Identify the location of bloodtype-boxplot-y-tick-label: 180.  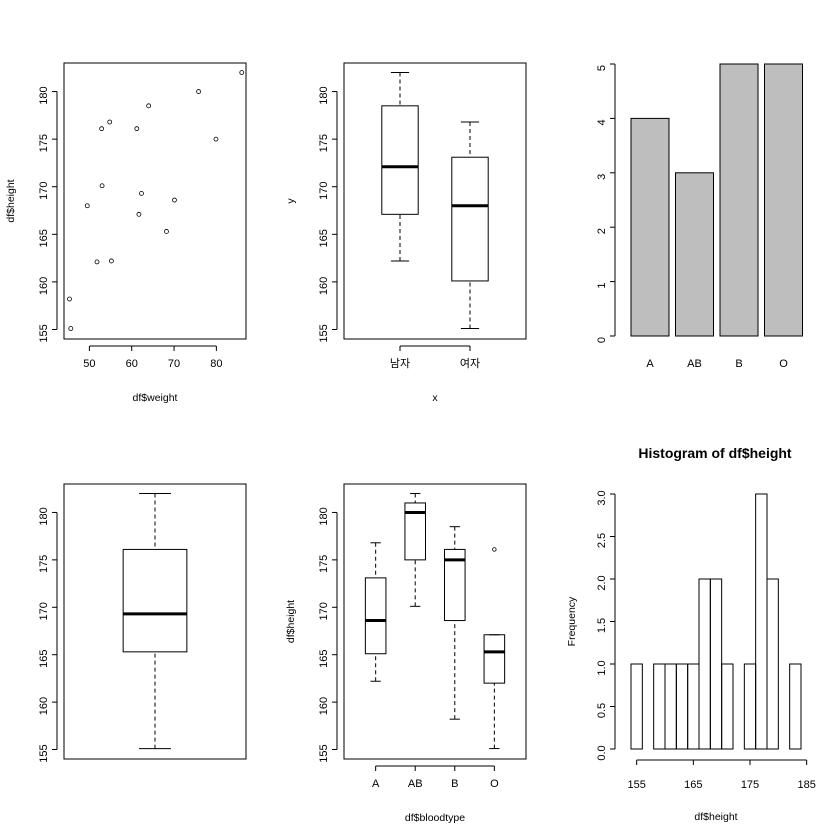
(324, 516).